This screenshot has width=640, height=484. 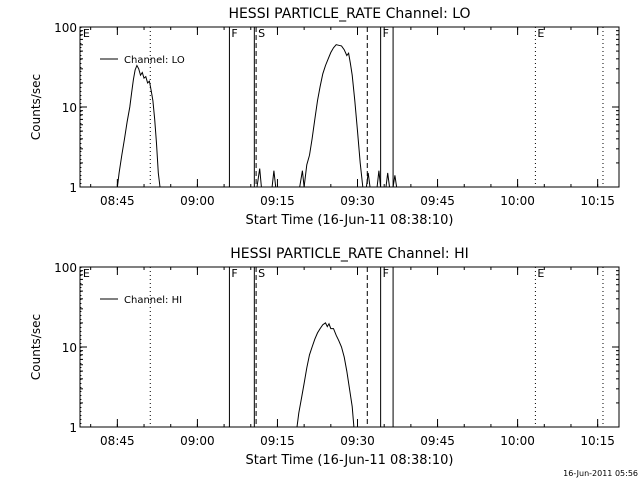 What do you see at coordinates (349, 254) in the screenshot?
I see `chart-title: HESSI PARTICLE_RATE Channel: HI` at bounding box center [349, 254].